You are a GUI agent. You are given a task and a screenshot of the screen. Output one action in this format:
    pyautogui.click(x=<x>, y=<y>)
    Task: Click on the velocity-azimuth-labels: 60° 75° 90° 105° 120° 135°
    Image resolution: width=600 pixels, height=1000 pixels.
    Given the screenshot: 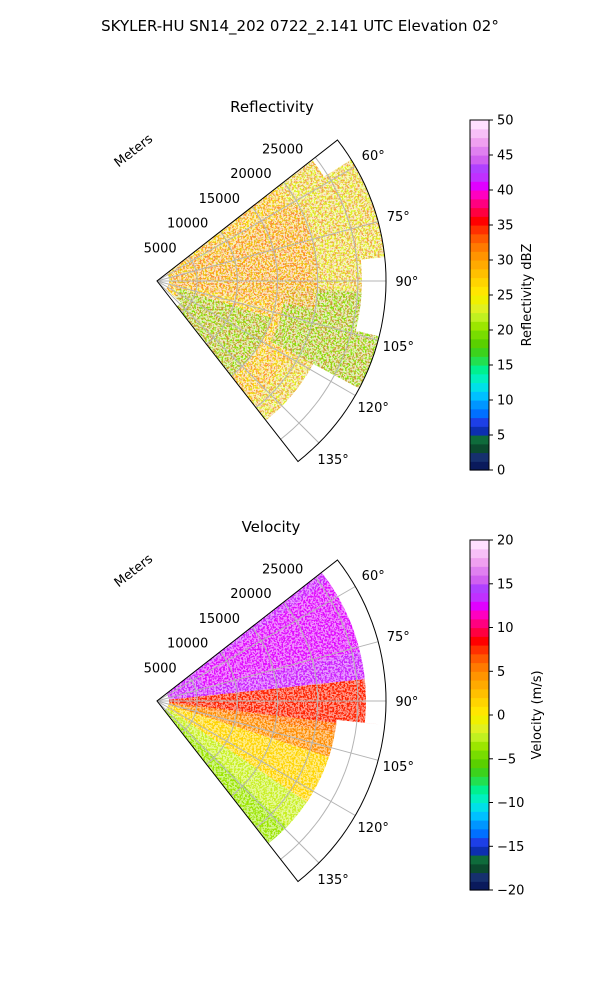 What is the action you would take?
    pyautogui.click(x=367, y=728)
    